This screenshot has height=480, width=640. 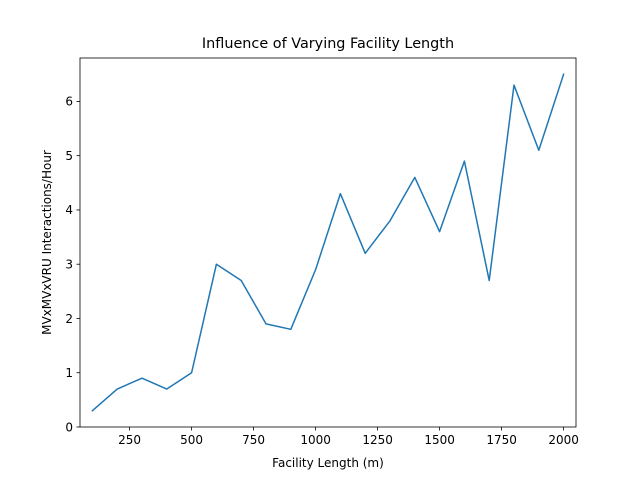 What do you see at coordinates (253, 440) in the screenshot?
I see `x-tick-label: 750` at bounding box center [253, 440].